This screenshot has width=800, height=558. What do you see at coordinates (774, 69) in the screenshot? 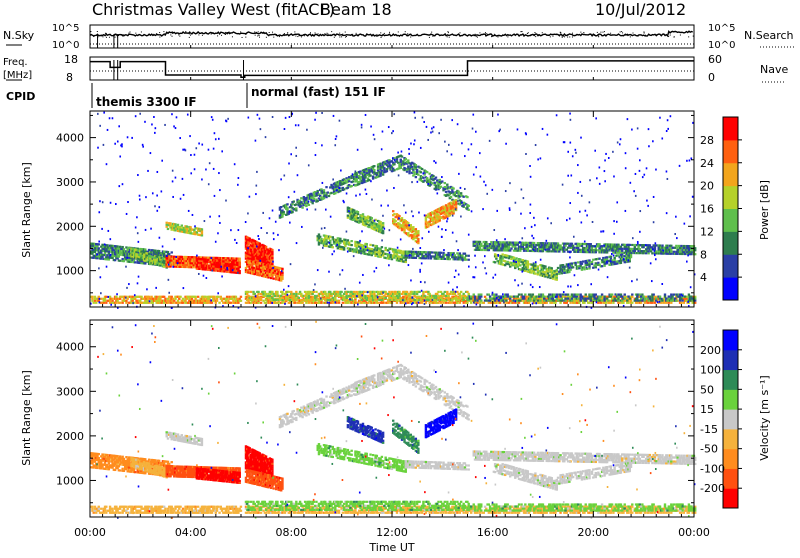
I see `nave-label: Nave` at bounding box center [774, 69].